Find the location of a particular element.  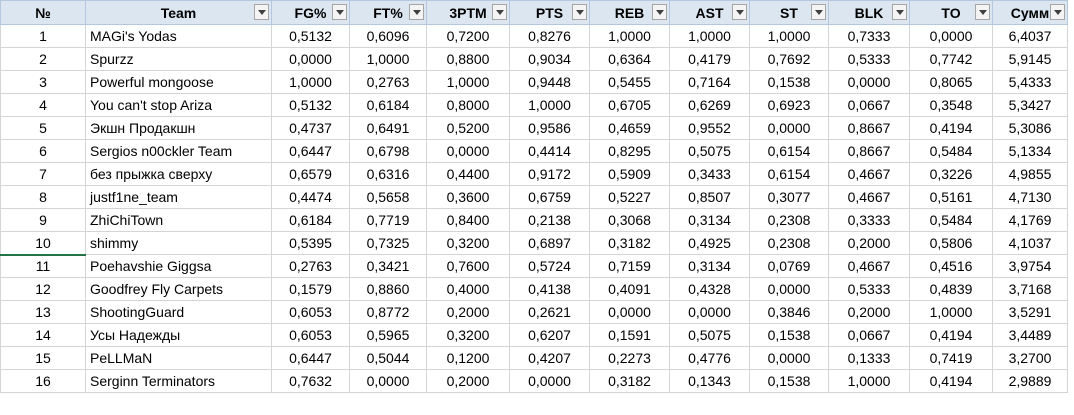

stat-cell: 0,1538 is located at coordinates (789, 381).